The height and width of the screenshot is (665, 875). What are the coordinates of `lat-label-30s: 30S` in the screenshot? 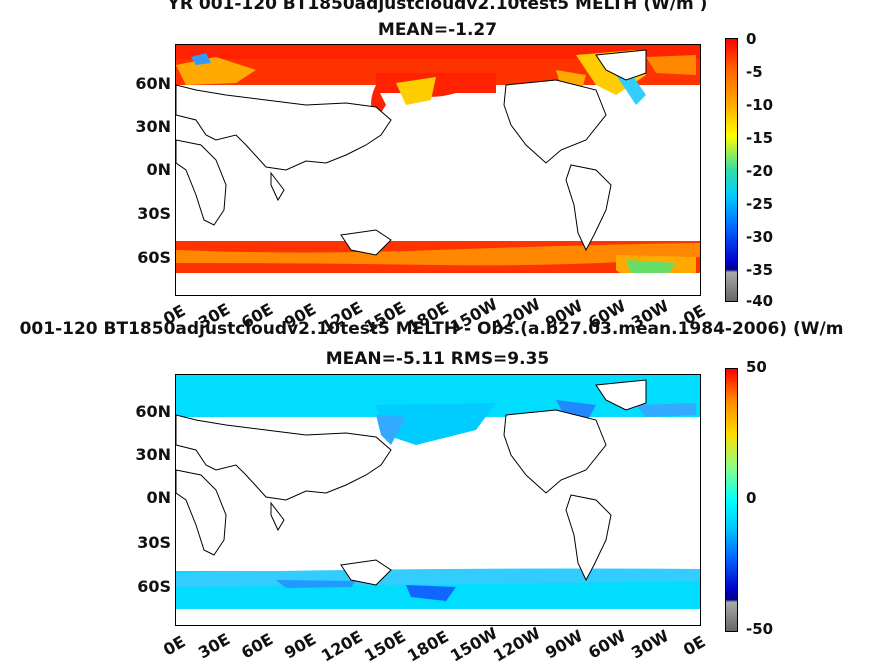 It's located at (154, 213).